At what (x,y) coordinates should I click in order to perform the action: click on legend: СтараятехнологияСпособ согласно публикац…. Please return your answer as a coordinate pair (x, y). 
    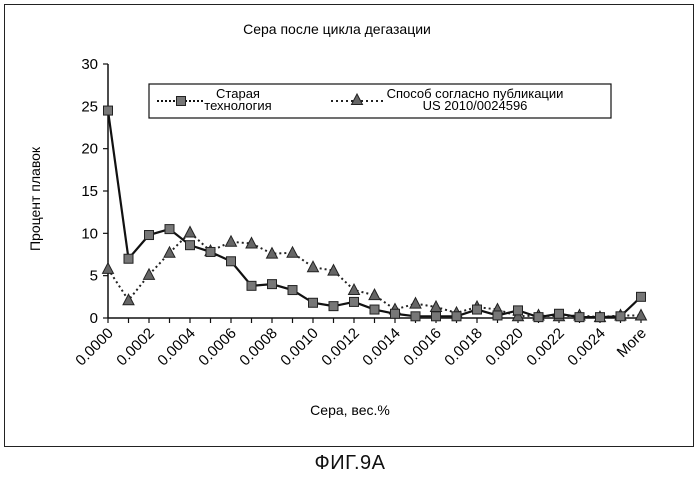
    Looking at the image, I should click on (380, 101).